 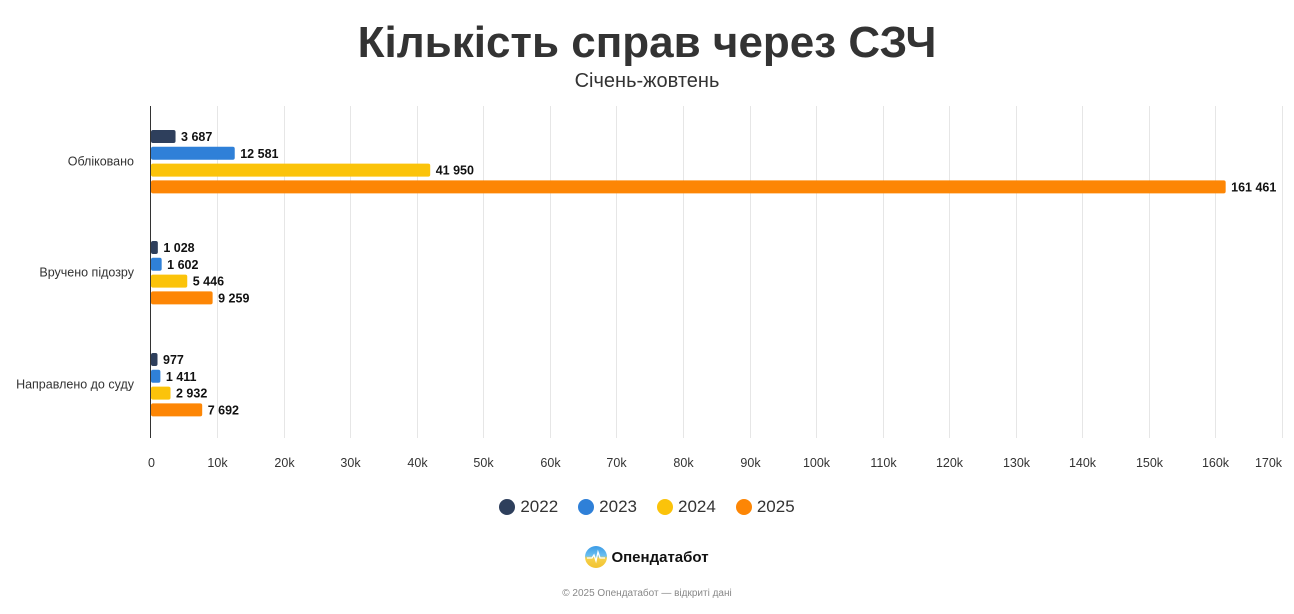 I want to click on category-label: Направлено до суду, so click(x=75, y=385).